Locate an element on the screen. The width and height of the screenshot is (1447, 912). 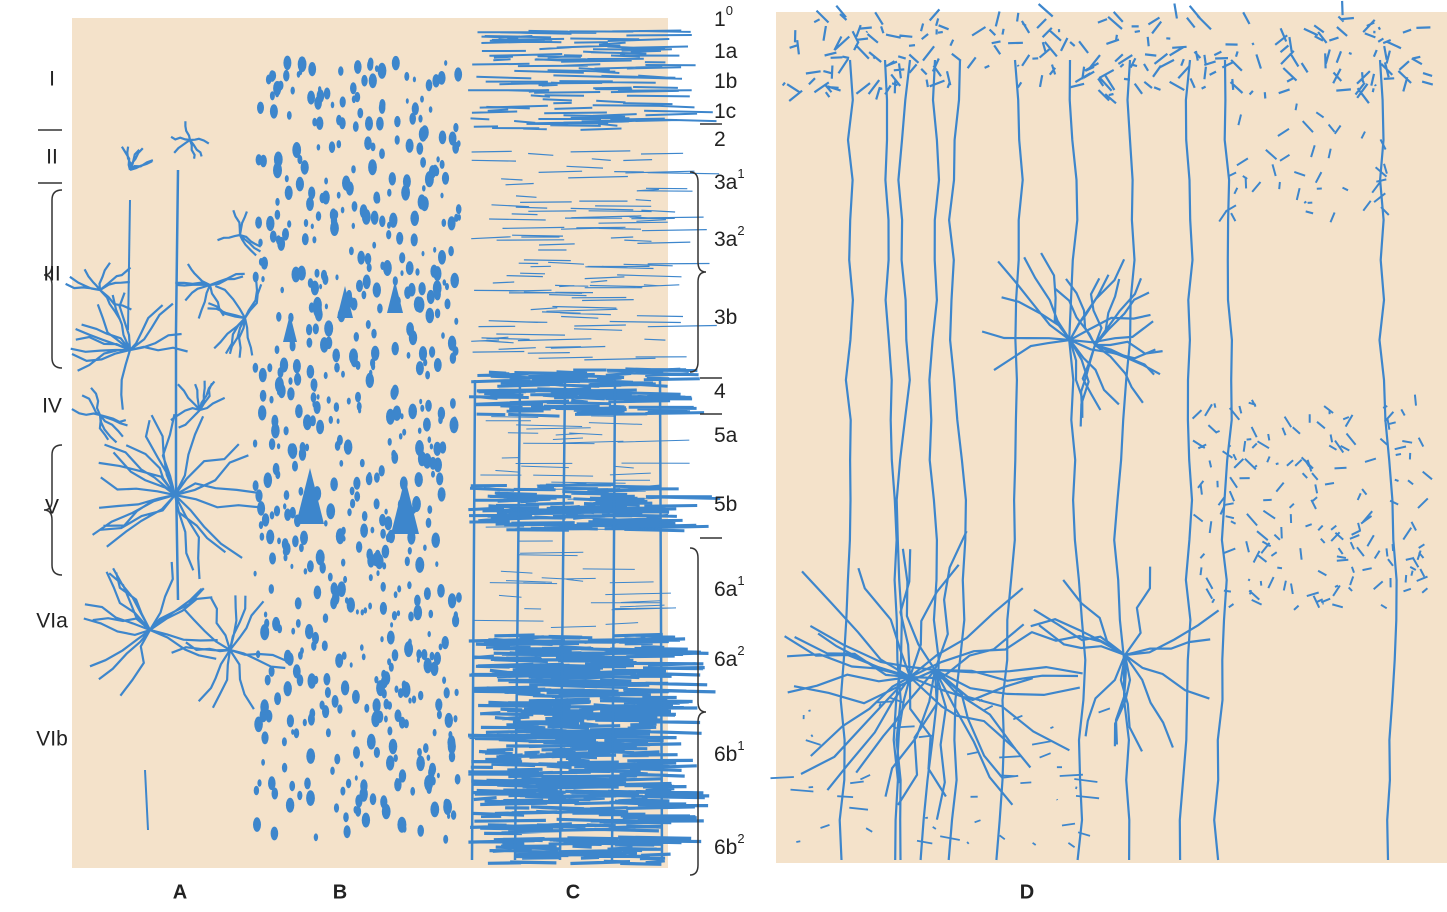
panel-label: D is located at coordinates (1027, 892).